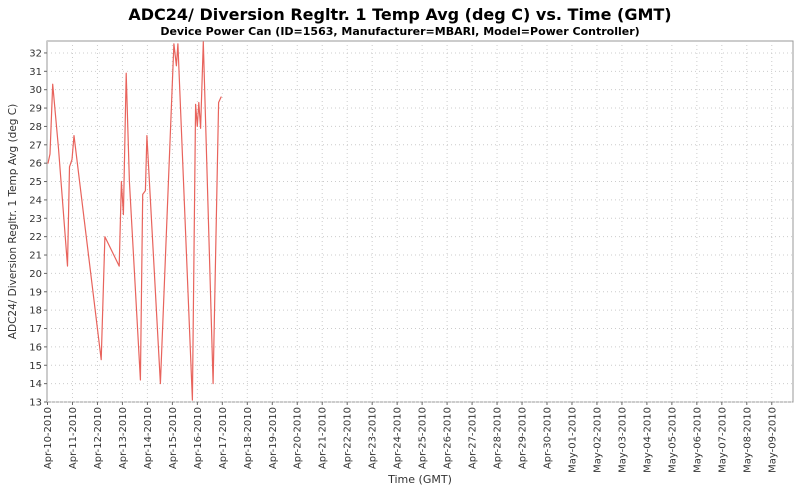  I want to click on x-tick-label: Apr-23-2010, so click(373, 438).